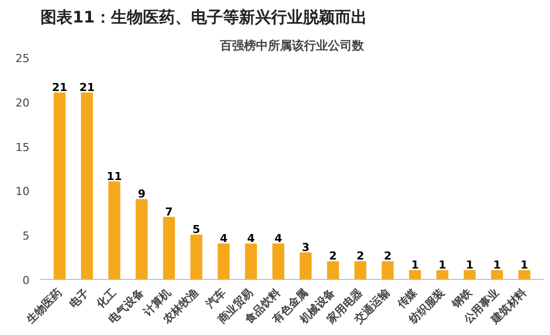  What do you see at coordinates (23, 103) in the screenshot?
I see `y-tick-label: 20` at bounding box center [23, 103].